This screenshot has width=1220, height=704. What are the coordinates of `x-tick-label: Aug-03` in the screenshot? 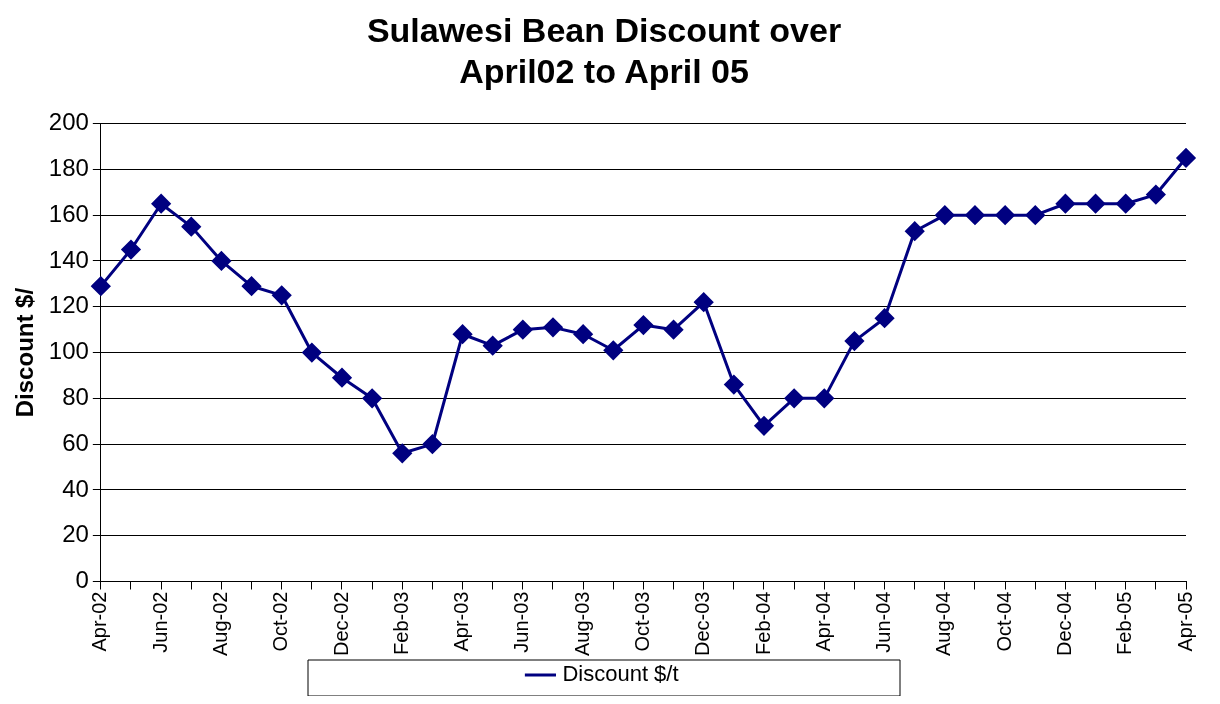 It's located at (581, 624).